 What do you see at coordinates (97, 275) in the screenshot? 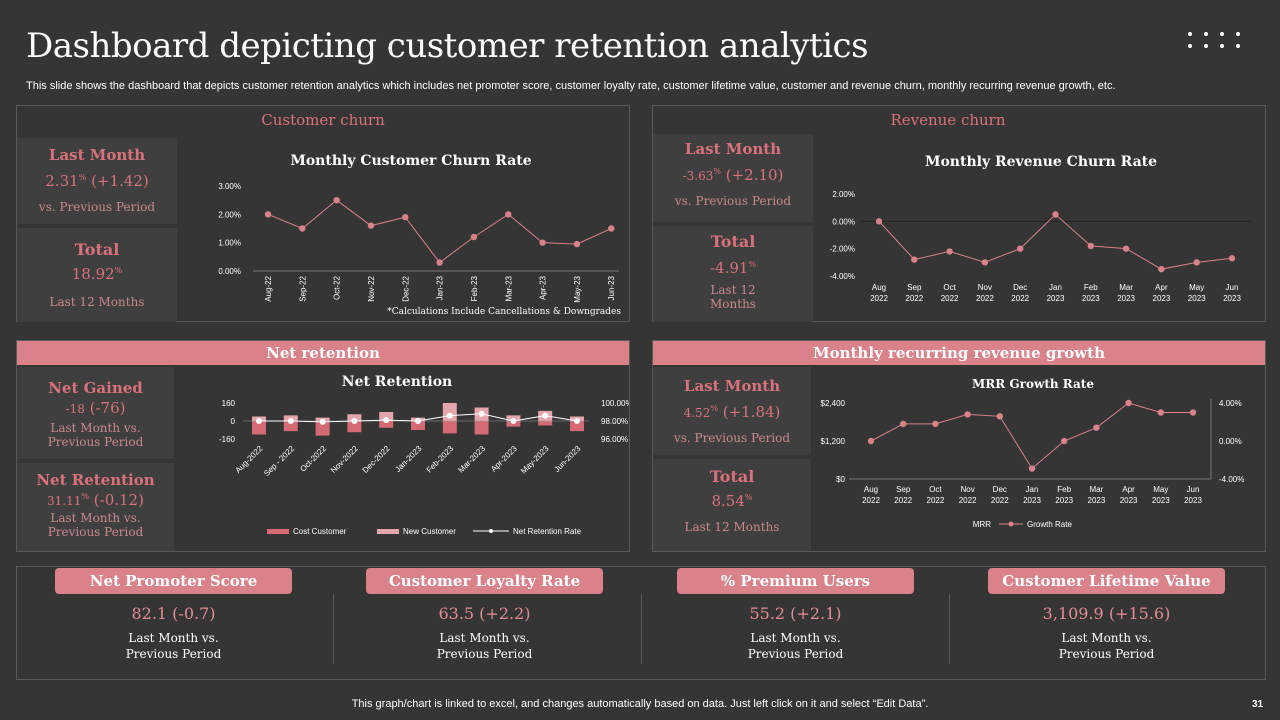
I see `customer-churn-total: Total 18.92% Last 12 Months` at bounding box center [97, 275].